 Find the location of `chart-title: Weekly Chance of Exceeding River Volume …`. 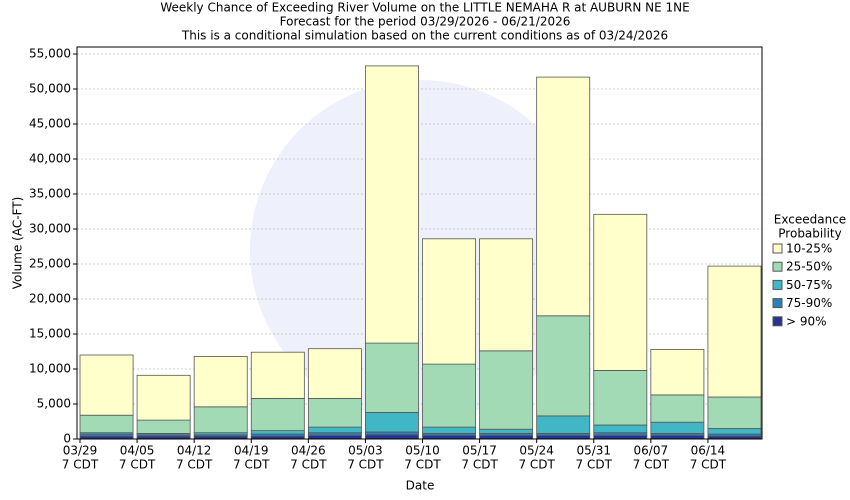

chart-title: Weekly Chance of Exceeding River Volume … is located at coordinates (424, 8).